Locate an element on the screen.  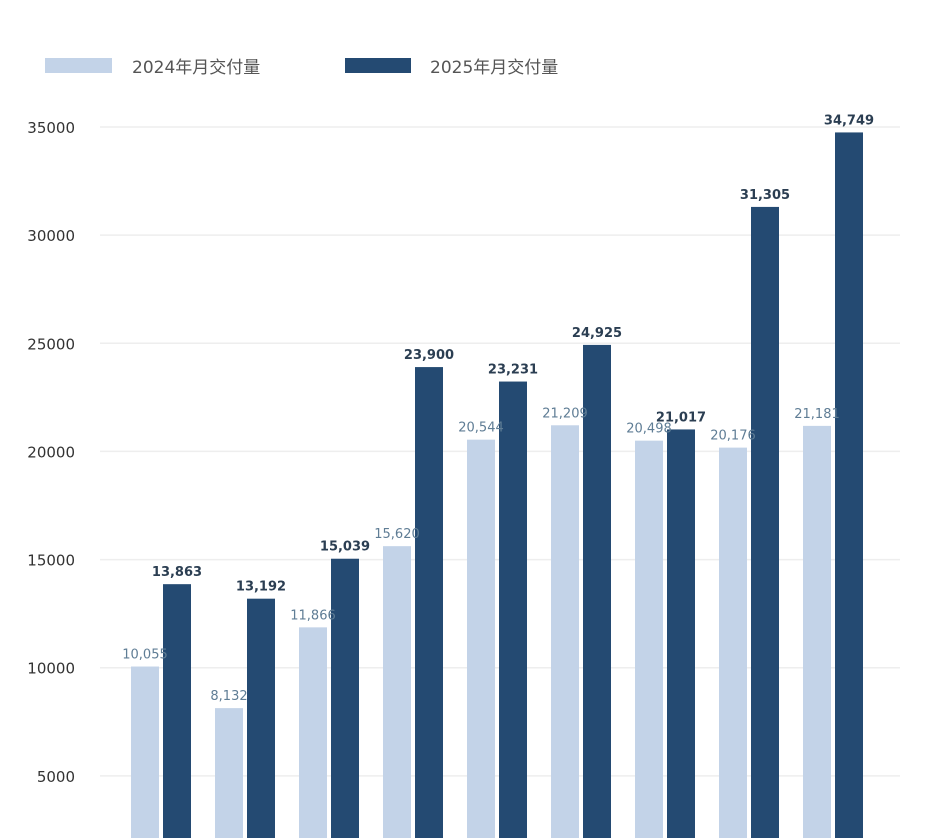
data-label-2024: 20,176 is located at coordinates (733, 436).